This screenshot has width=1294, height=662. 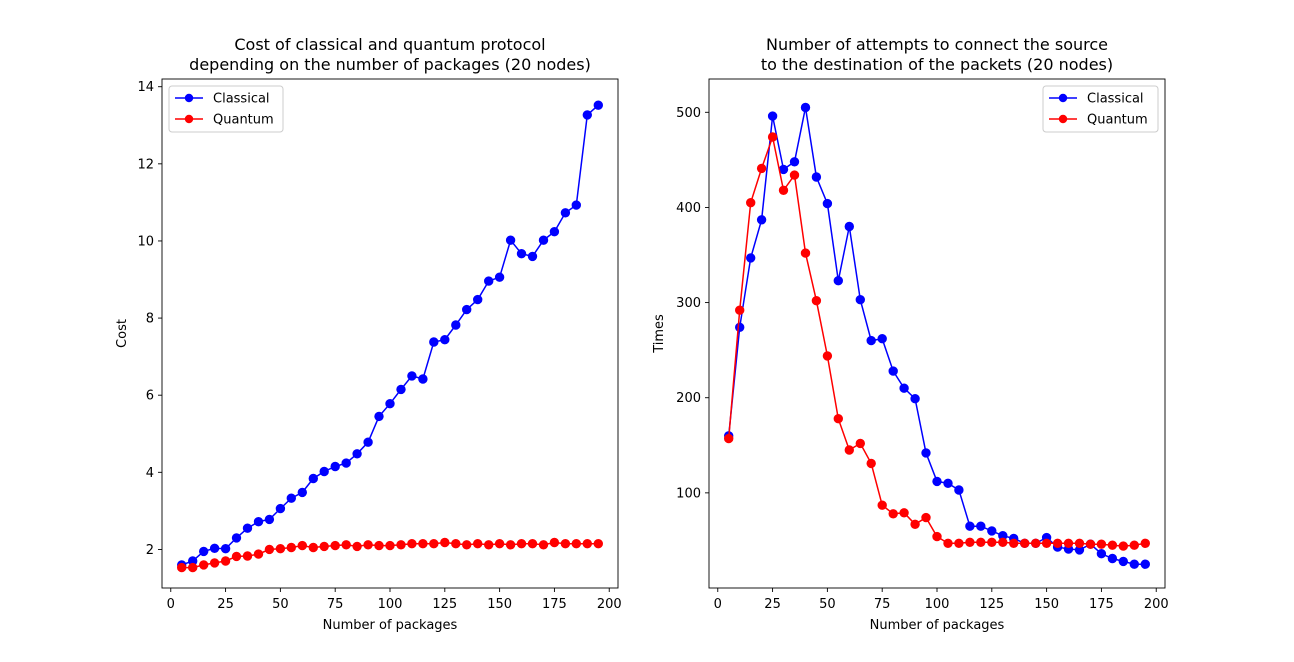 What do you see at coordinates (150, 319) in the screenshot?
I see `y-tick-label: 8` at bounding box center [150, 319].